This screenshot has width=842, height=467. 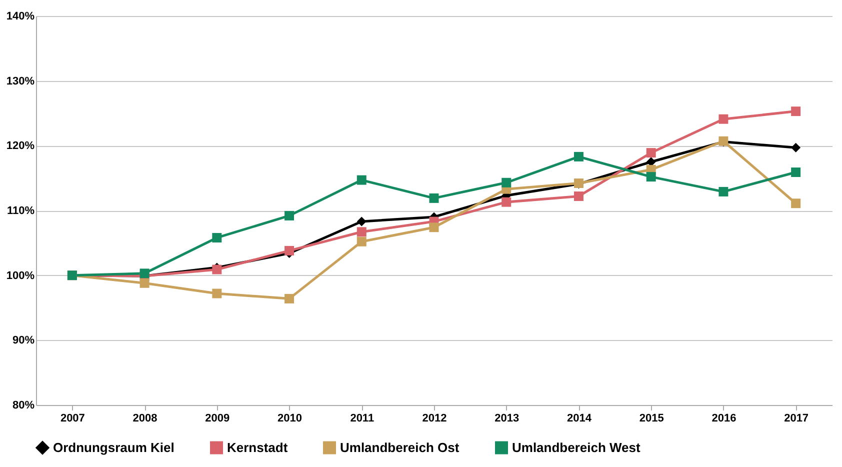 What do you see at coordinates (362, 418) in the screenshot?
I see `x-tick-label: 2011` at bounding box center [362, 418].